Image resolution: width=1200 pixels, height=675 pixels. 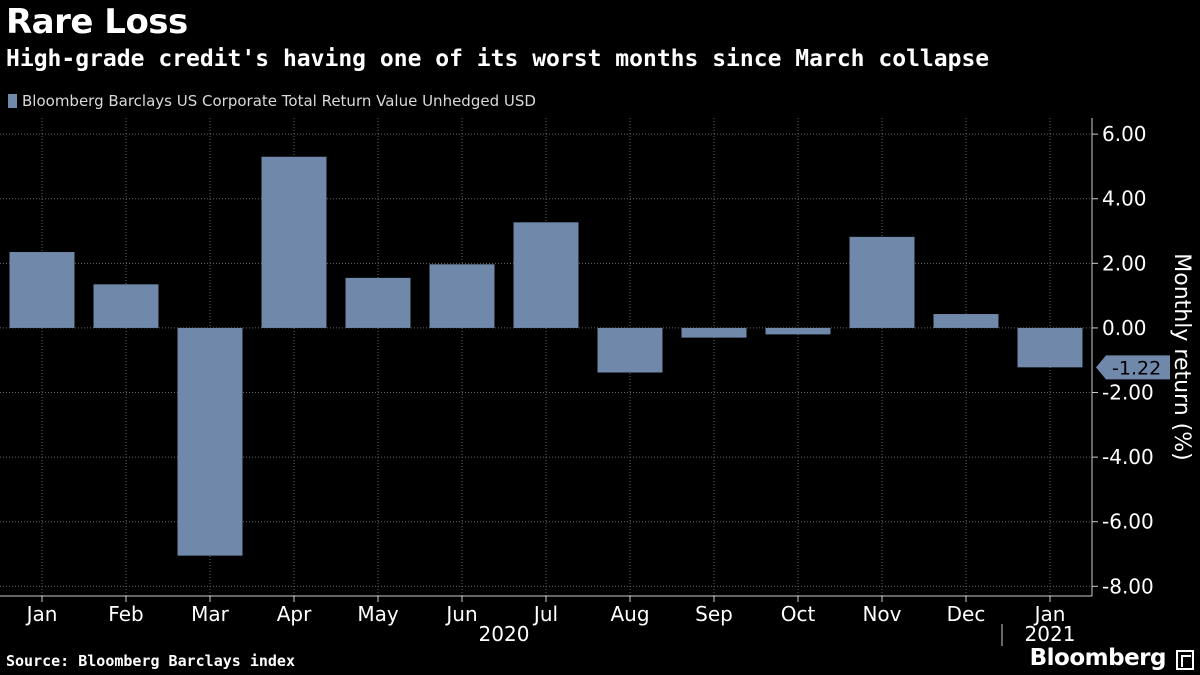 What do you see at coordinates (1124, 199) in the screenshot?
I see `y-tick-label: 4.00` at bounding box center [1124, 199].